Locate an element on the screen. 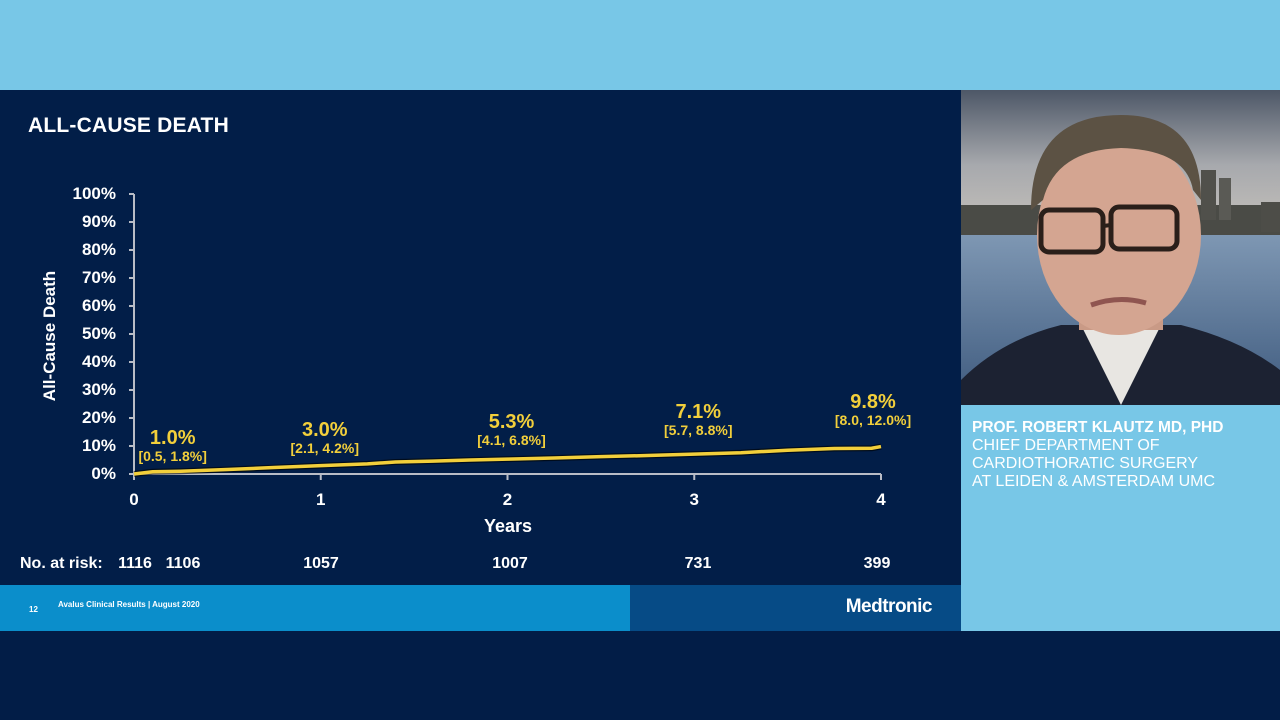 This screenshot has height=720, width=1280. estimate-annotation: 1.0% [0.5, 1.8%] is located at coordinates (173, 446).